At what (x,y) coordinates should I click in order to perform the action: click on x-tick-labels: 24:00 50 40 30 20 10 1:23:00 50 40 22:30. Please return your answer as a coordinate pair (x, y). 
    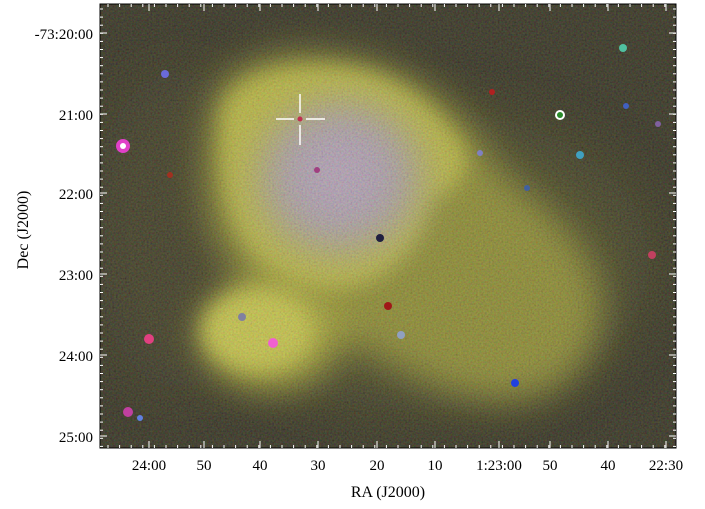
    Looking at the image, I should click on (407, 466).